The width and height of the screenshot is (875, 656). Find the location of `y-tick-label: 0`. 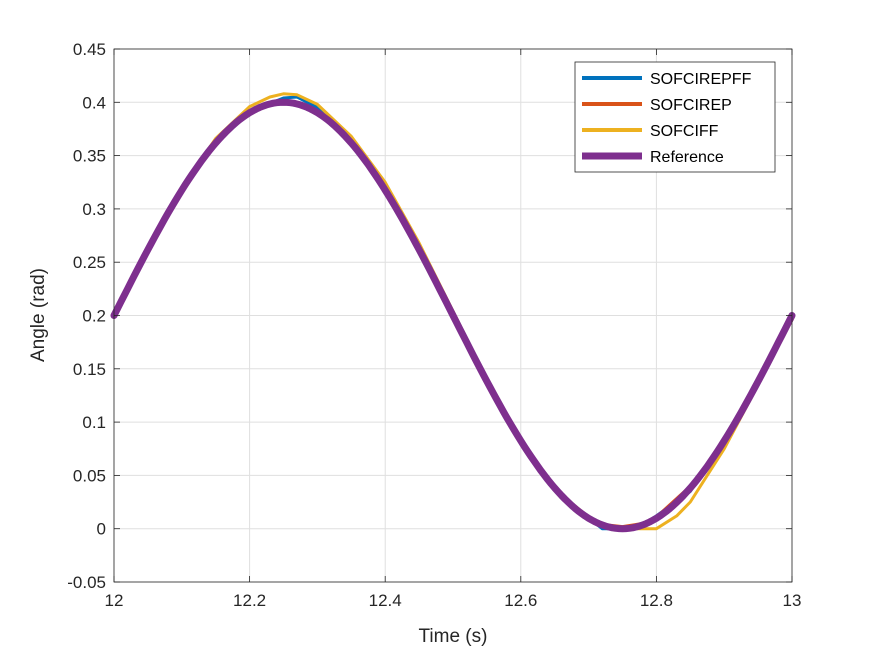

y-tick-label: 0 is located at coordinates (101, 529).